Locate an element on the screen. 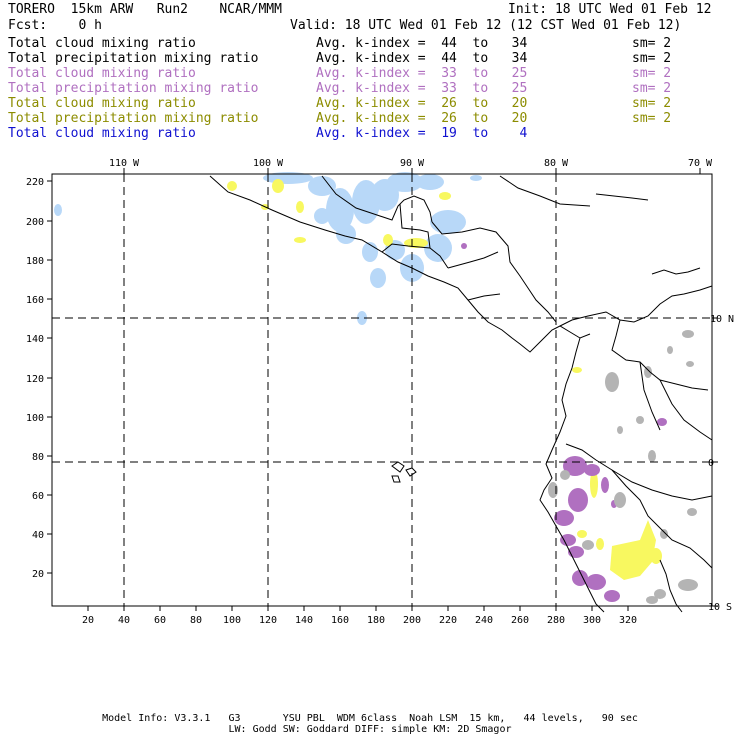 The height and width of the screenshot is (740, 740). y-tick-label: 60 is located at coordinates (38, 496).